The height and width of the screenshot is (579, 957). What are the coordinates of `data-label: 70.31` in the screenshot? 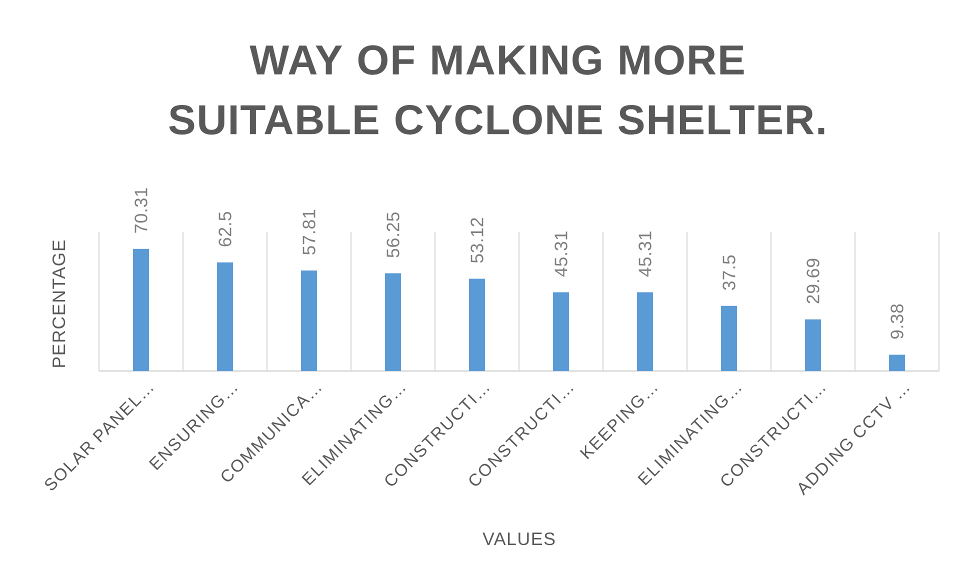 It's located at (141, 210).